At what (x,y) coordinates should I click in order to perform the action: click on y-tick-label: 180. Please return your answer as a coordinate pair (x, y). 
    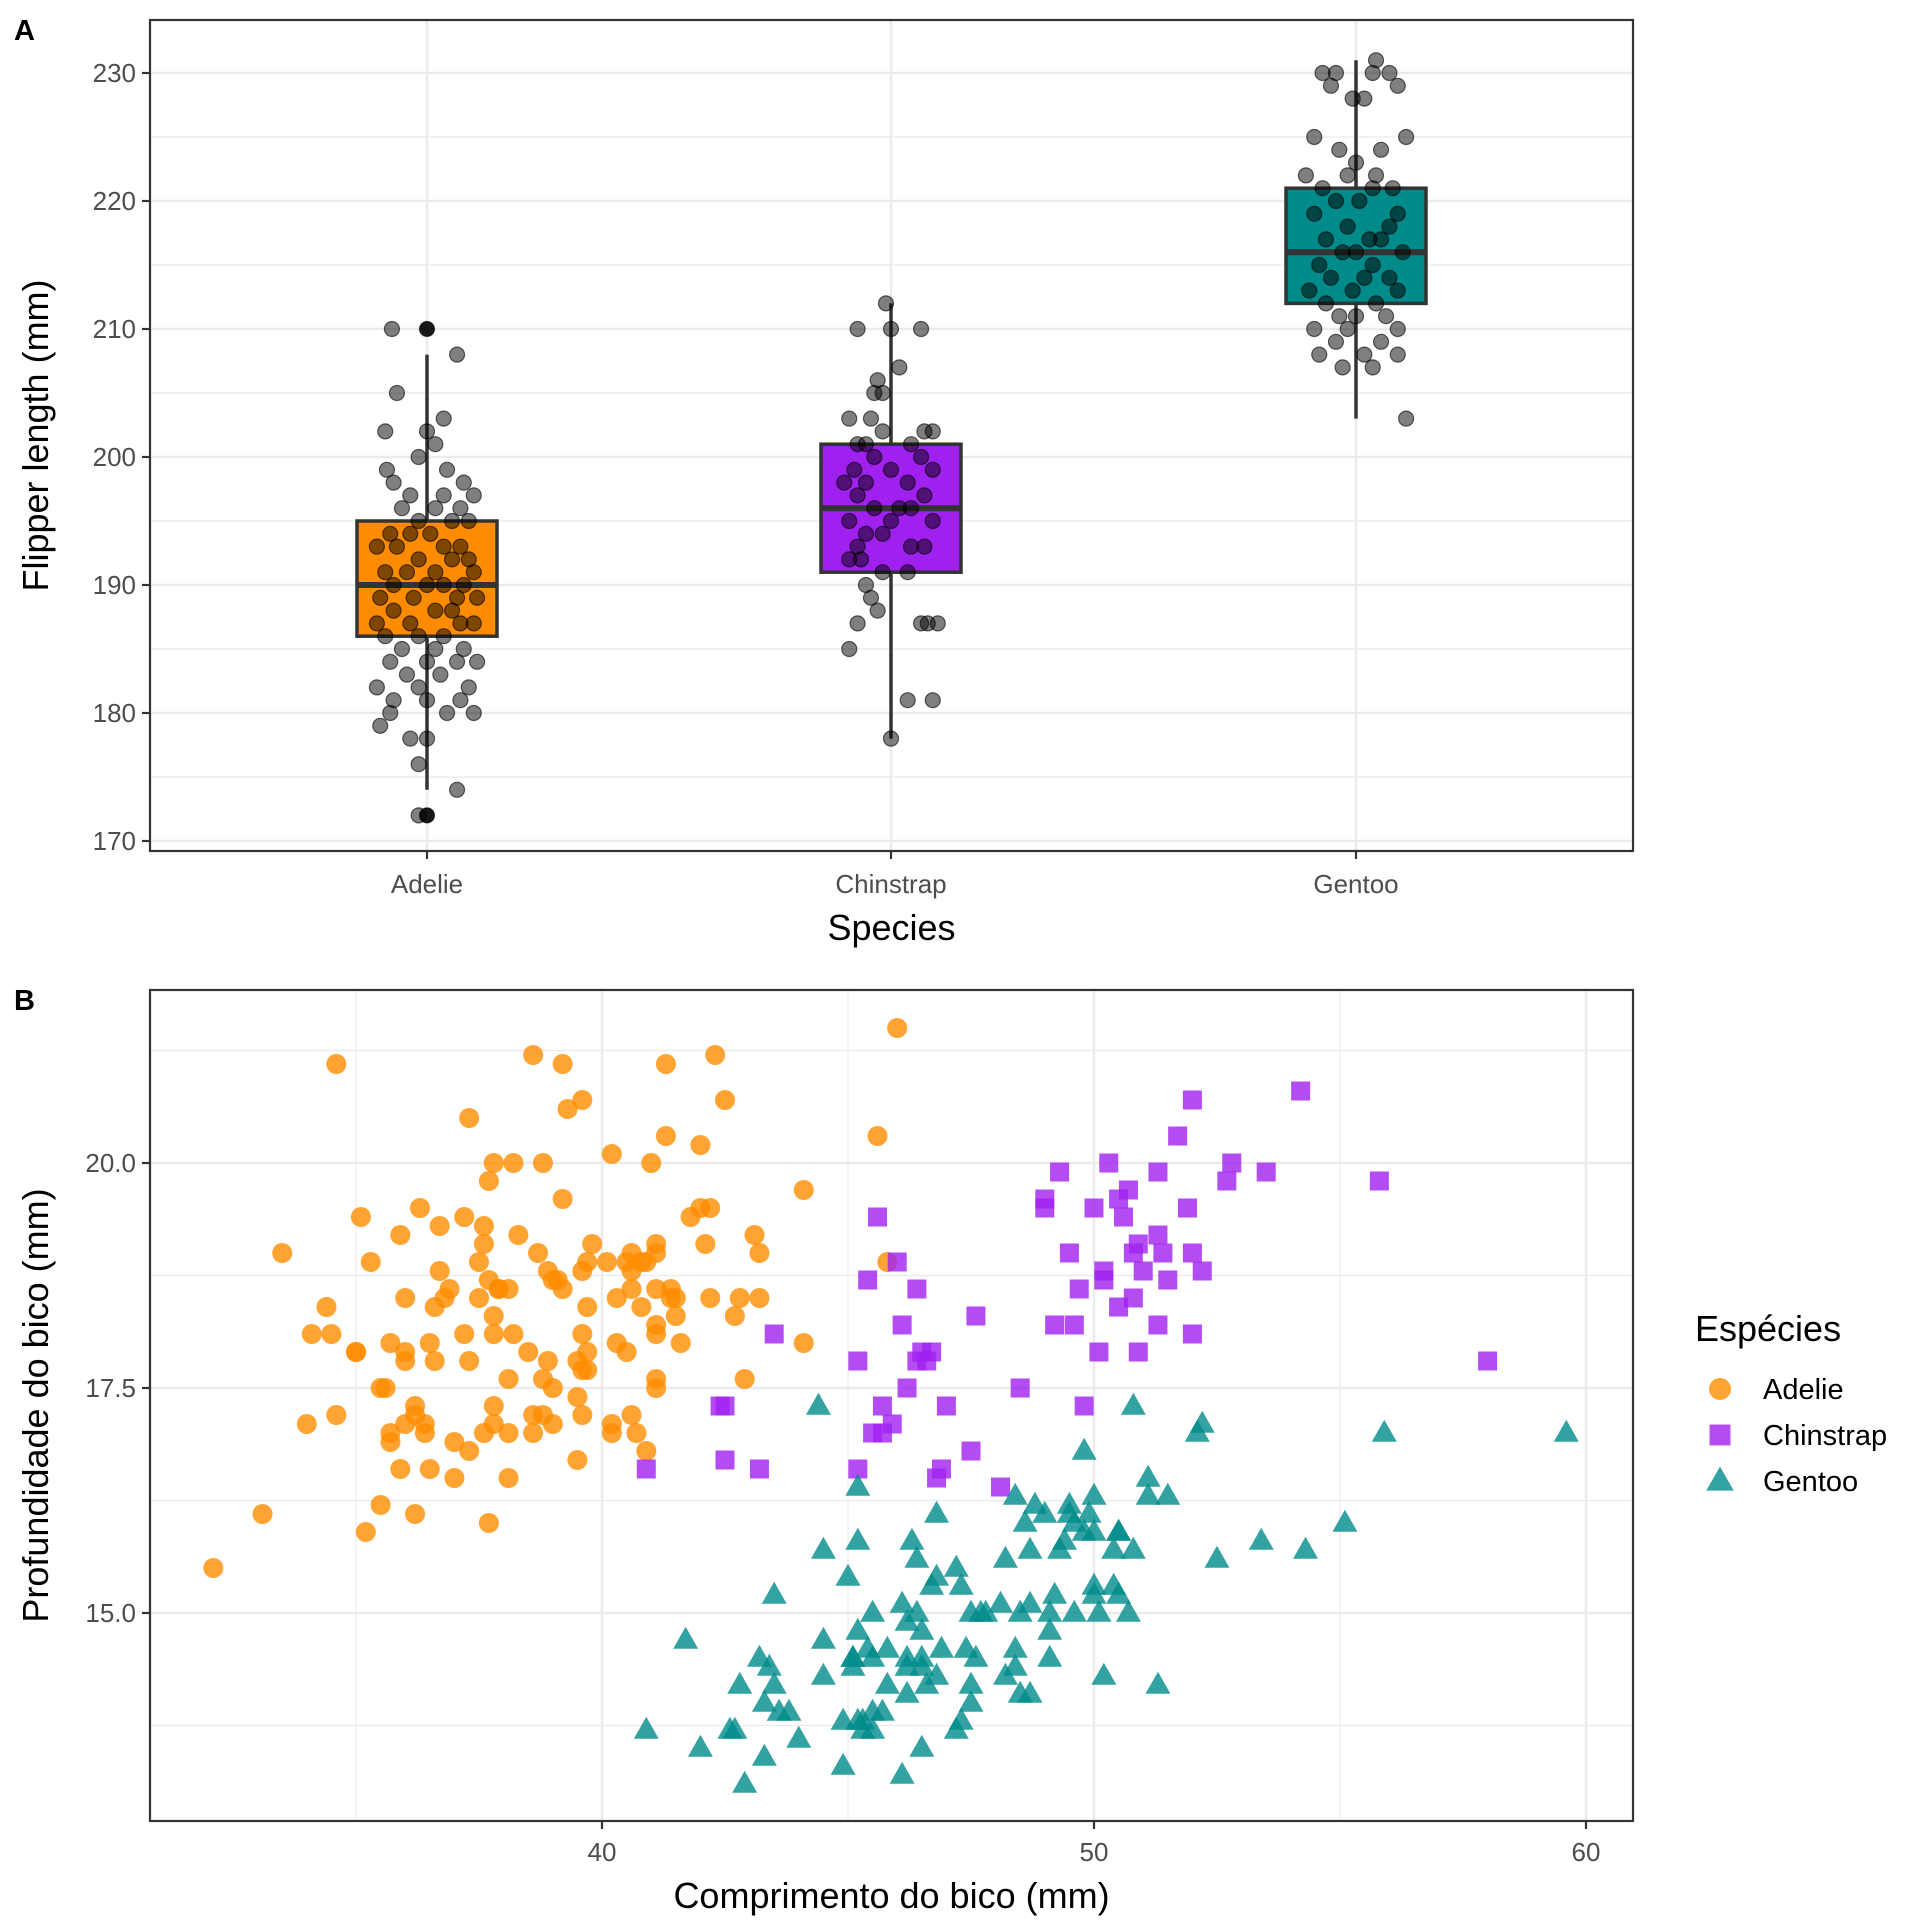
    Looking at the image, I should click on (114, 713).